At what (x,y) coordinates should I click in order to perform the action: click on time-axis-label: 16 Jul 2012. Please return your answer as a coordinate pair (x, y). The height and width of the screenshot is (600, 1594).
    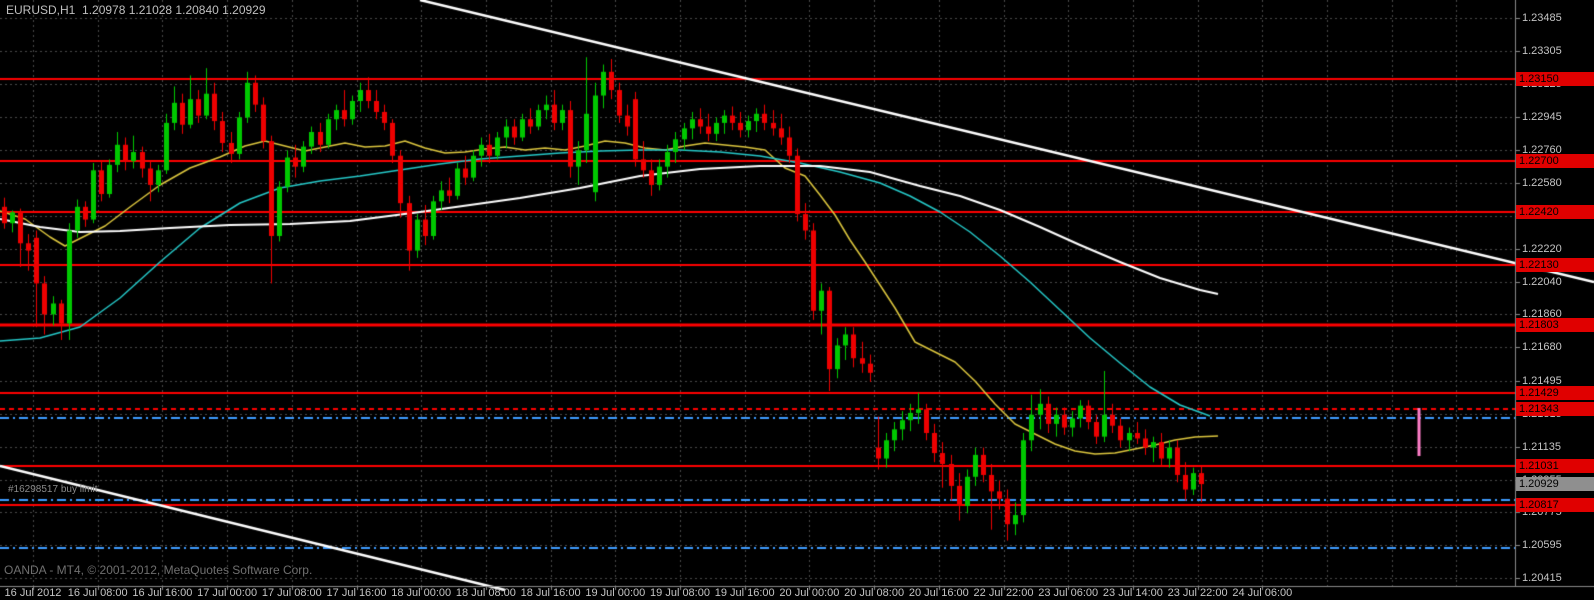
    Looking at the image, I should click on (33, 593).